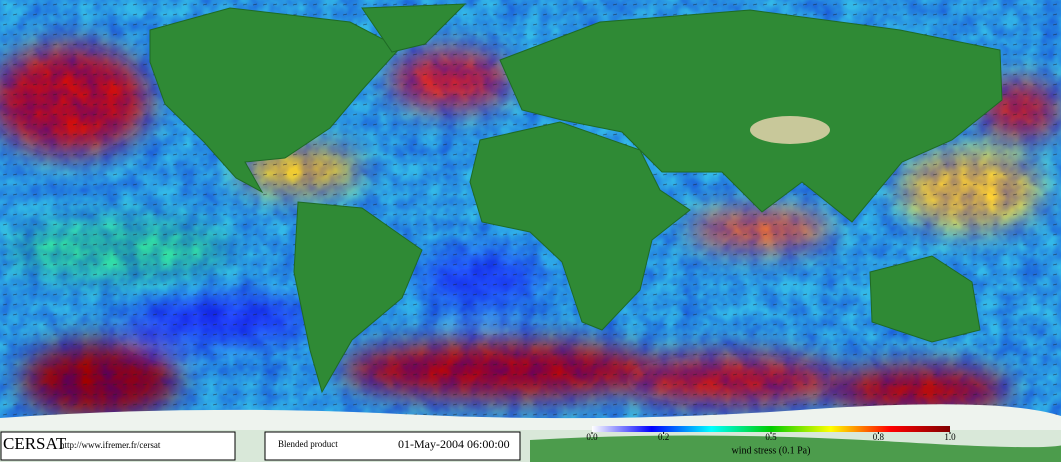 This screenshot has height=462, width=1061. Describe the element at coordinates (580, 226) in the screenshot. I see `africa` at that location.